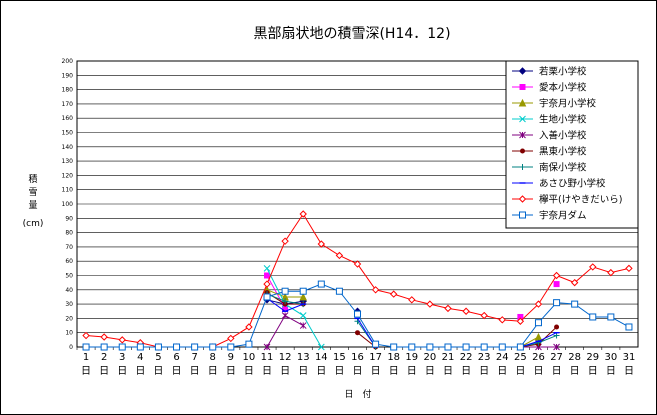 This screenshot has height=415, width=657. I want to click on legend-label: 宇奈月小学校, so click(568, 104).